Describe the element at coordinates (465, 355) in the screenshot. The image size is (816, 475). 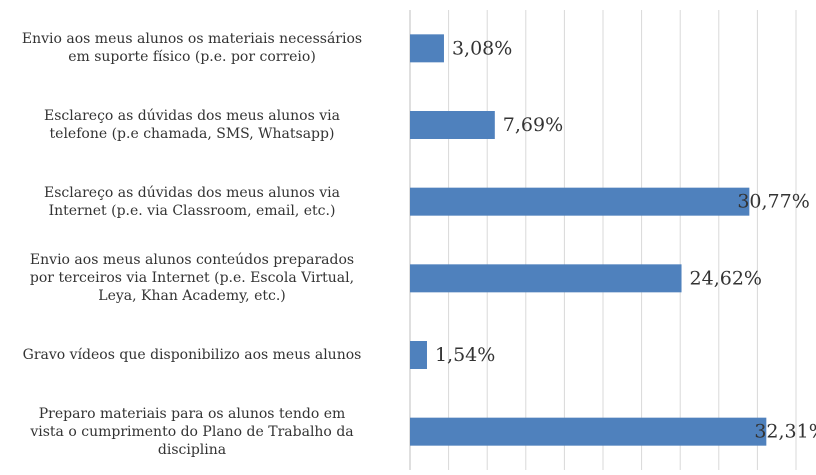
I see `value-label: 1,54%` at that location.